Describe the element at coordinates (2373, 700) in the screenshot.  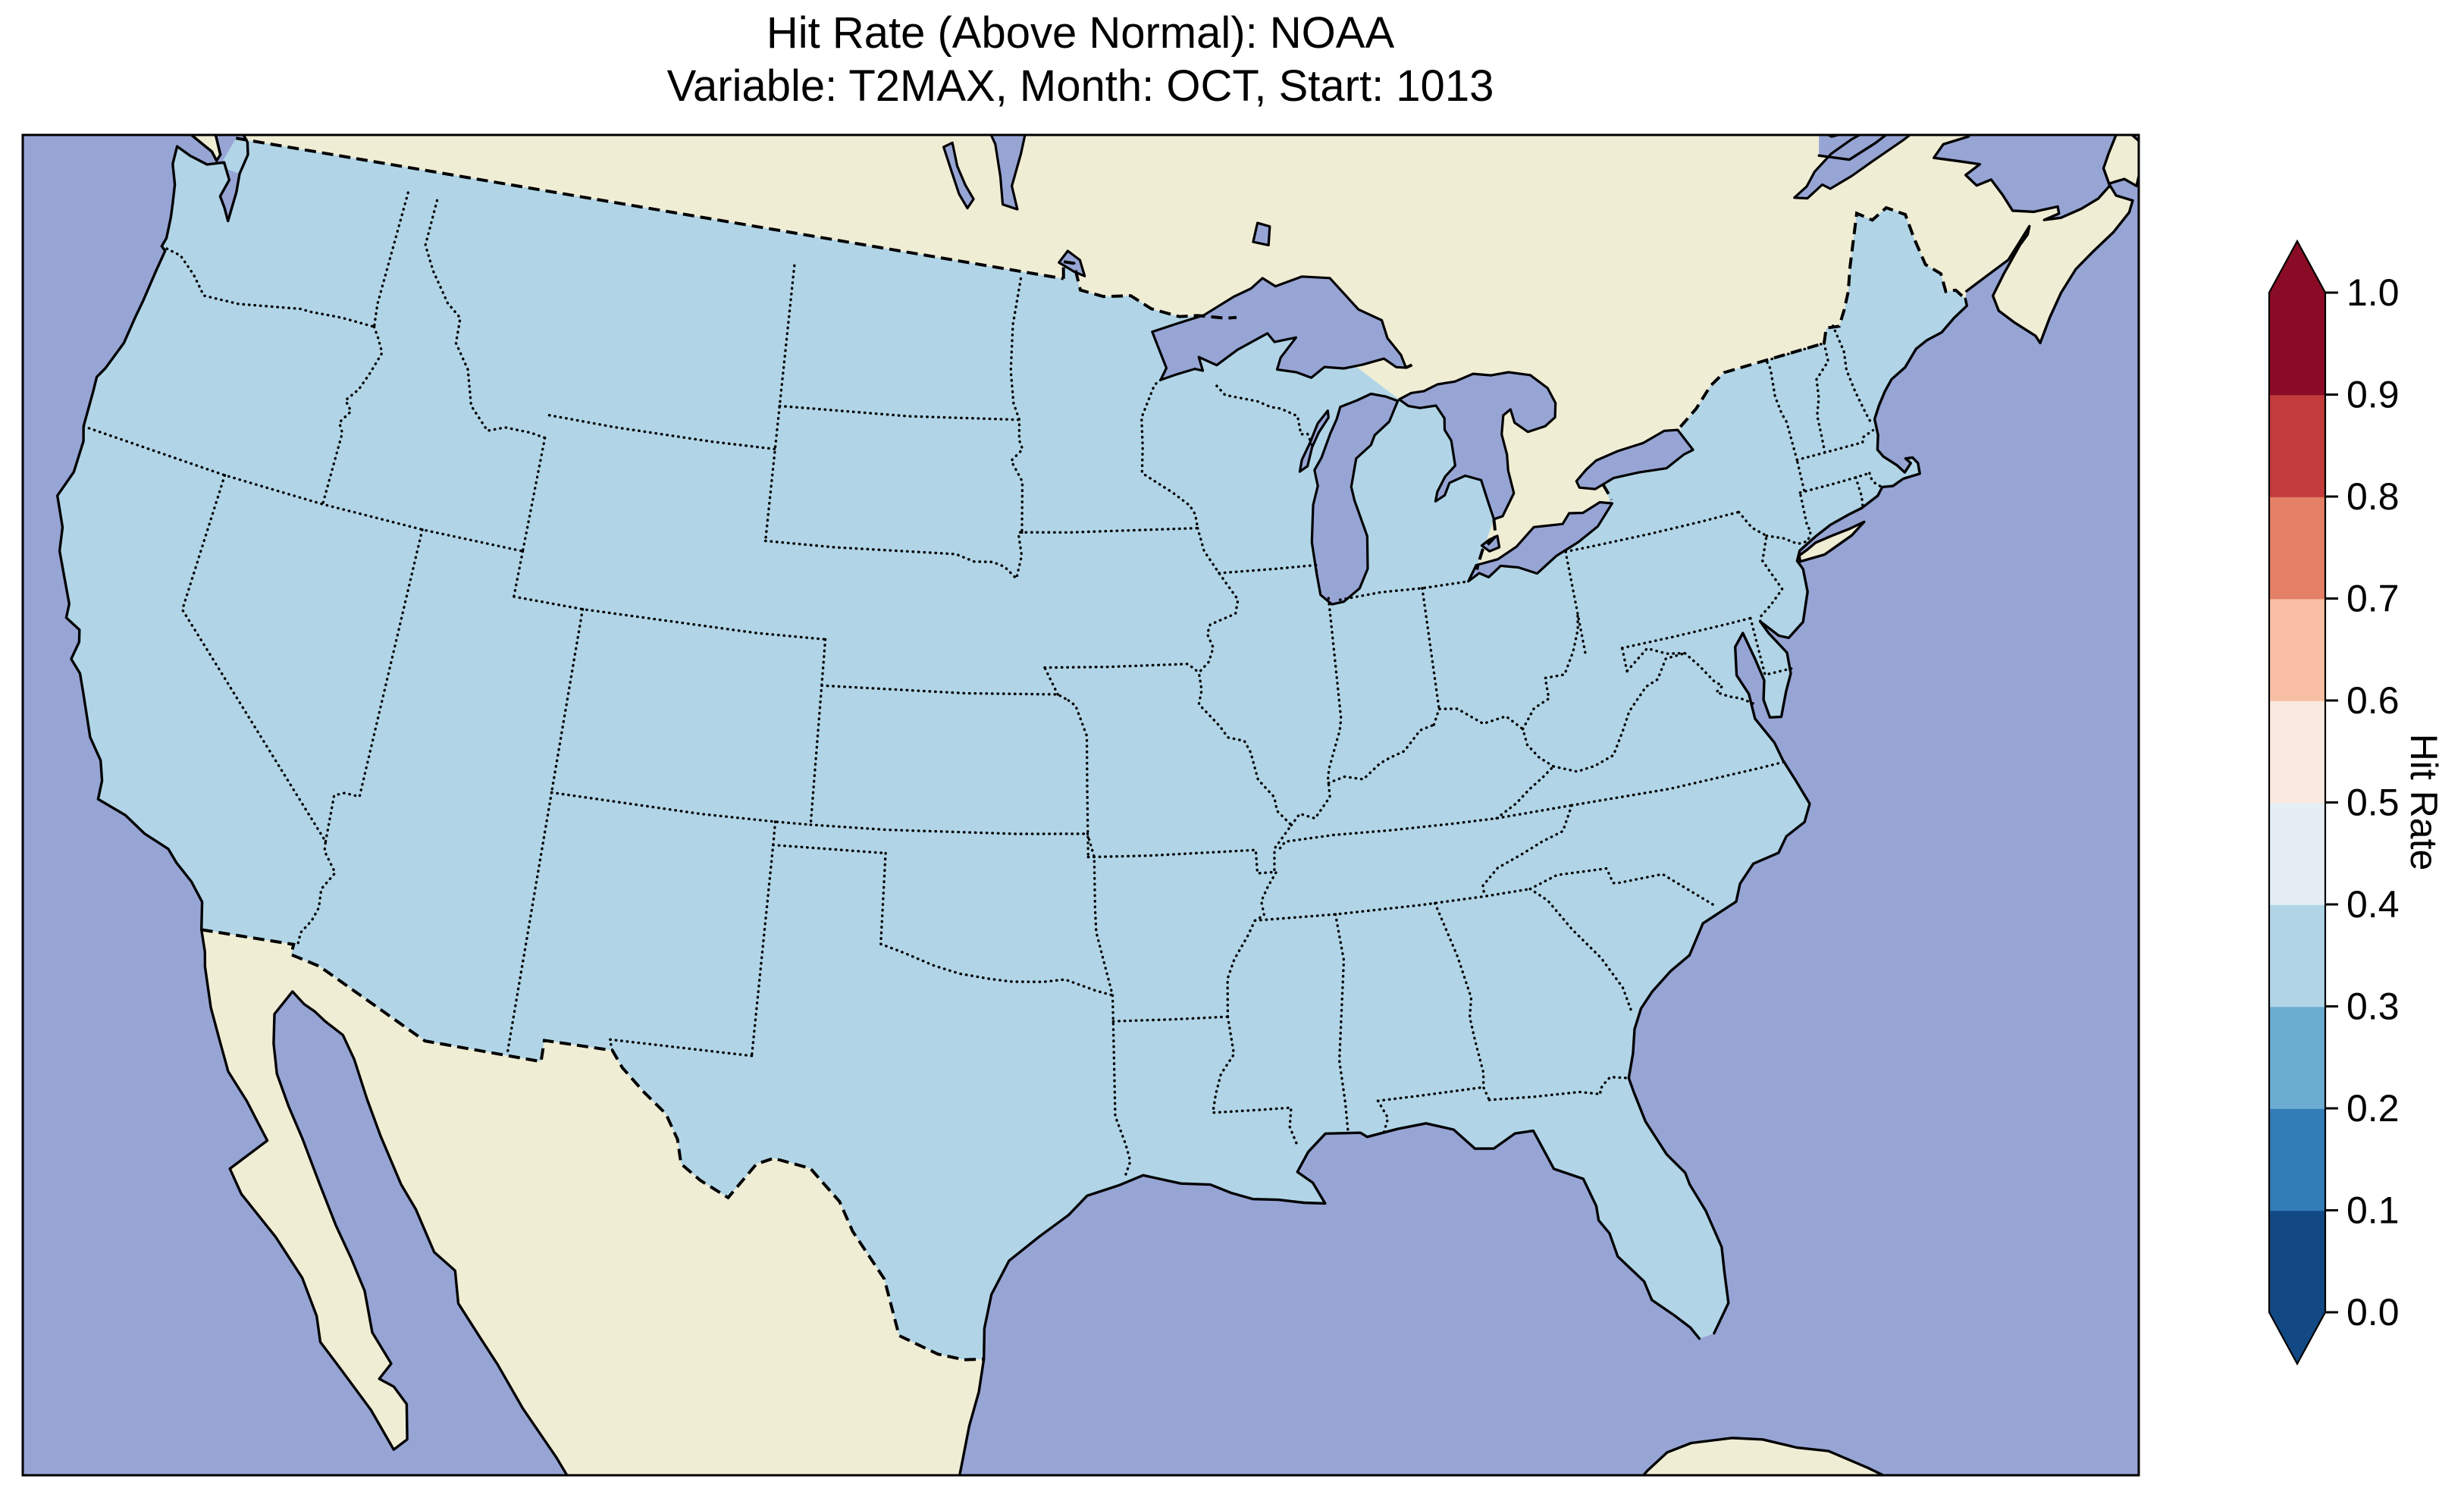
I see `svg-text: 0.6` at that location.